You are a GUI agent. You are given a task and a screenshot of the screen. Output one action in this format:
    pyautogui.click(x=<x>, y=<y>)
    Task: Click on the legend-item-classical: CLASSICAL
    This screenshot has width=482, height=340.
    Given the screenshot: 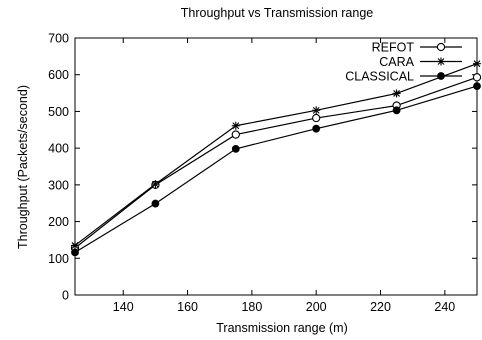 What is the action you would take?
    pyautogui.click(x=403, y=77)
    